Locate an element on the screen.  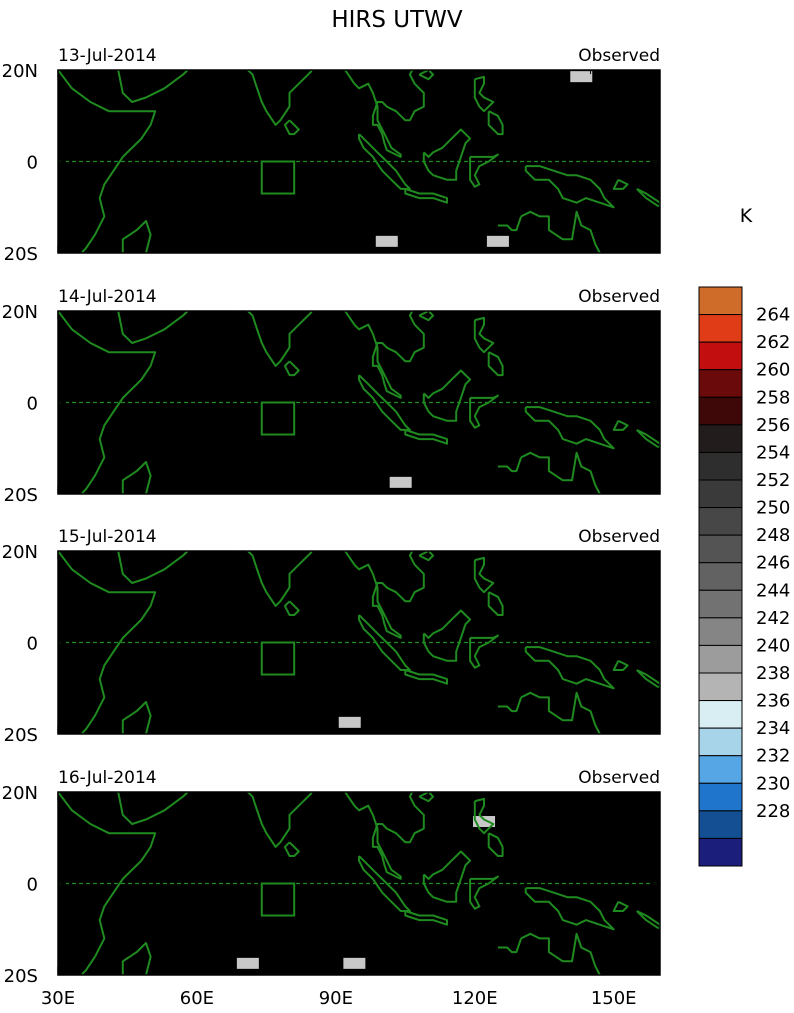
coastline is located at coordinates (569, 187).